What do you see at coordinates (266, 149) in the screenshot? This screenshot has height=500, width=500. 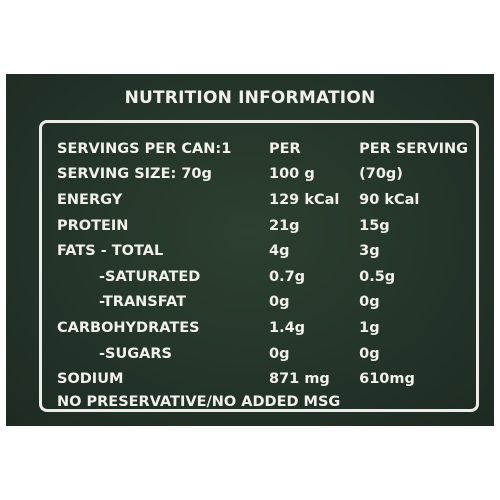 I see `header-row: SERVINGS PER CAN:1 PER PER SERVING` at bounding box center [266, 149].